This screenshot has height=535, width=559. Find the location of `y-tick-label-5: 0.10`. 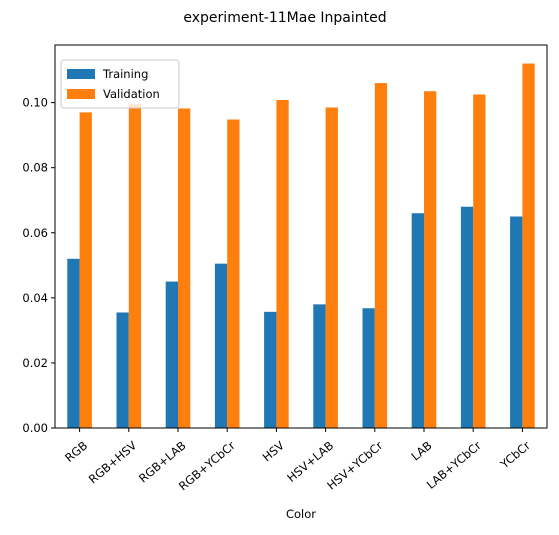

y-tick-label-5: 0.10 is located at coordinates (35, 103).